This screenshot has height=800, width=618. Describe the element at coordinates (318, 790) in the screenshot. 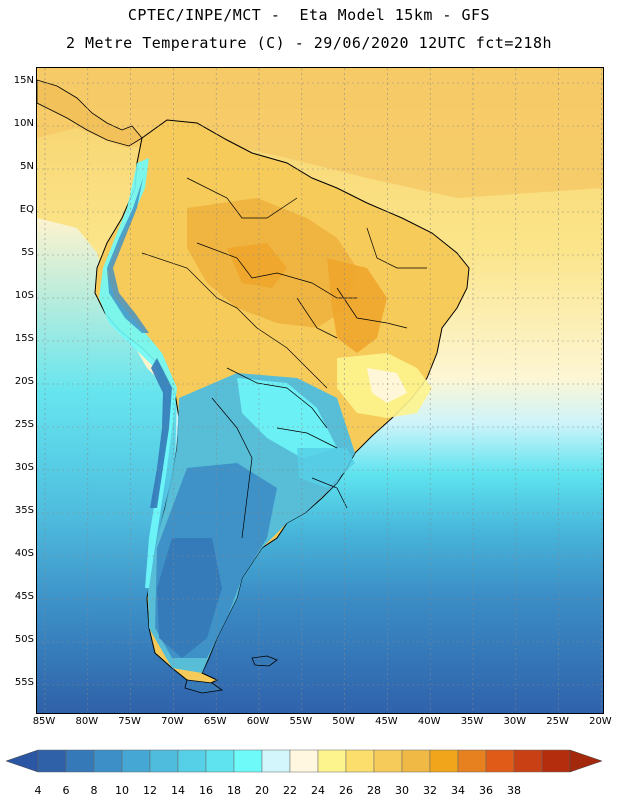

I see `colorbar-label: 24` at that location.